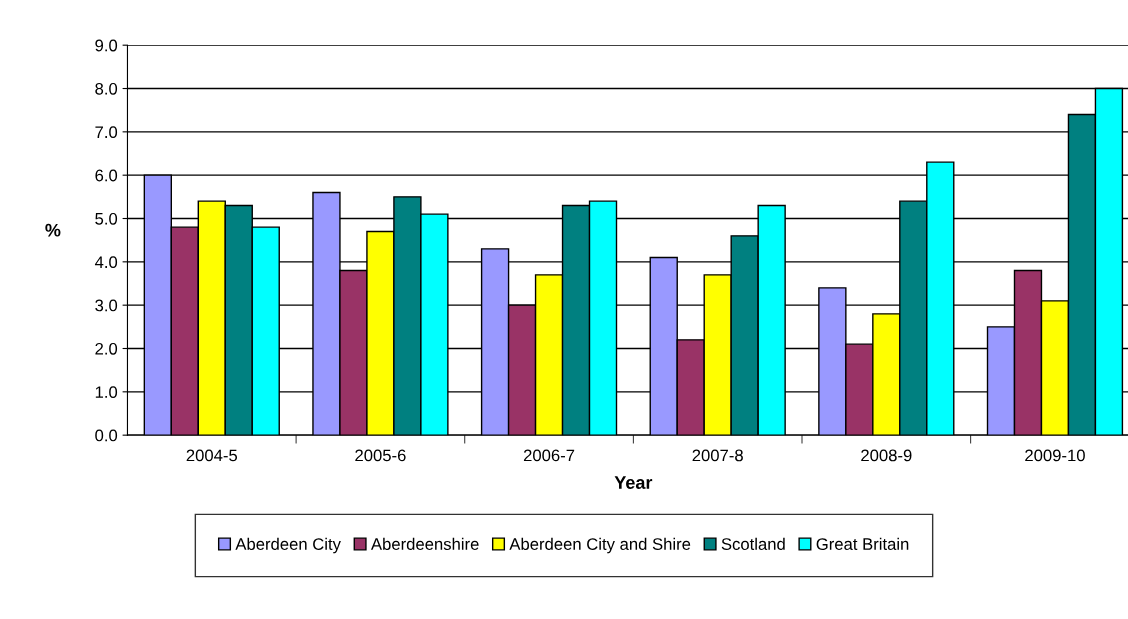  I want to click on y-tick-label: 4.0, so click(106, 262).